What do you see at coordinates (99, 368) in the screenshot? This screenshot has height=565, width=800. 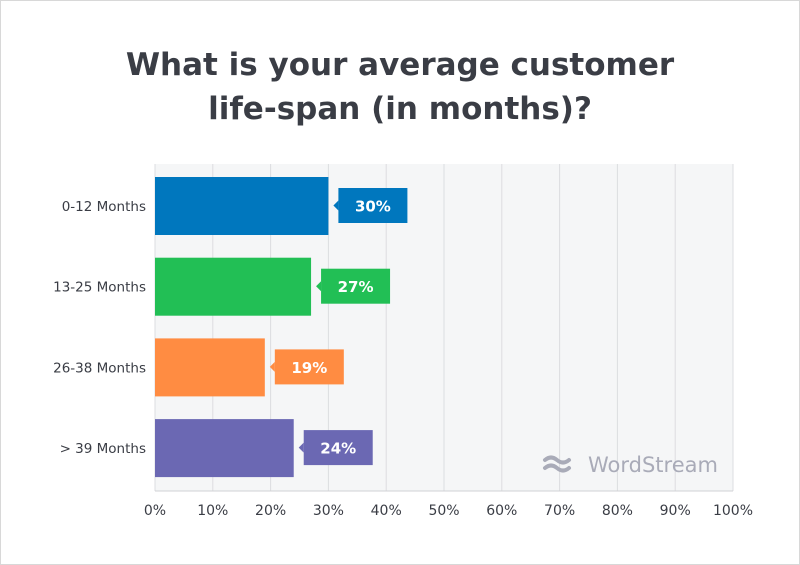 I see `category-label: 26-38 Months` at bounding box center [99, 368].